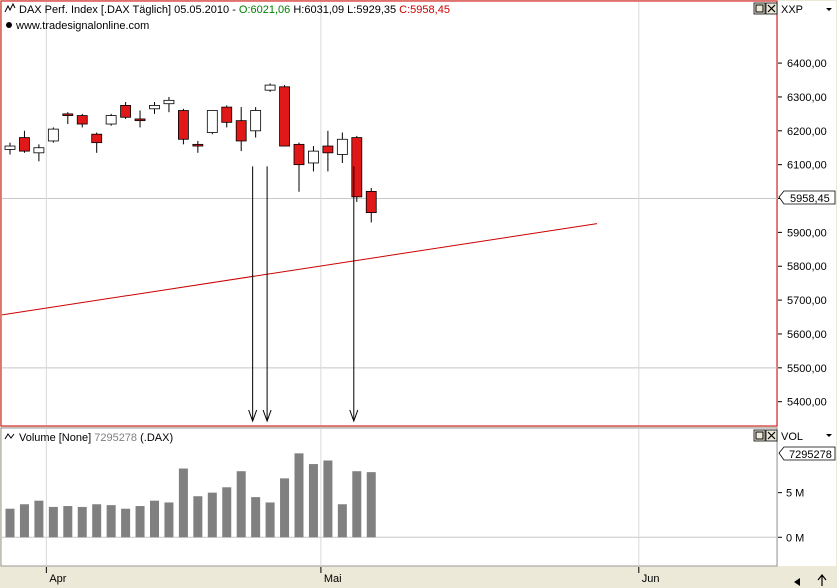 Image resolution: width=837 pixels, height=588 pixels. I want to click on price-tick-label: 5800,00, so click(807, 267).